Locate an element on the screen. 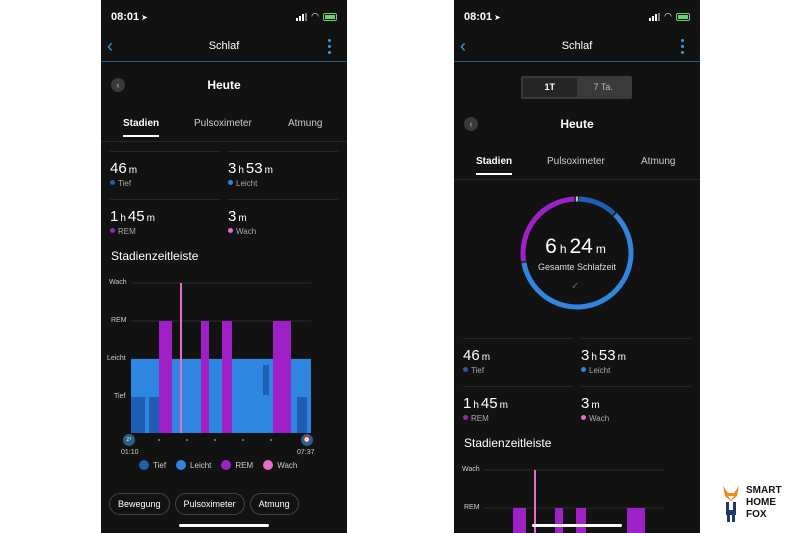 The image size is (800, 533). fox-icon is located at coordinates (731, 504).